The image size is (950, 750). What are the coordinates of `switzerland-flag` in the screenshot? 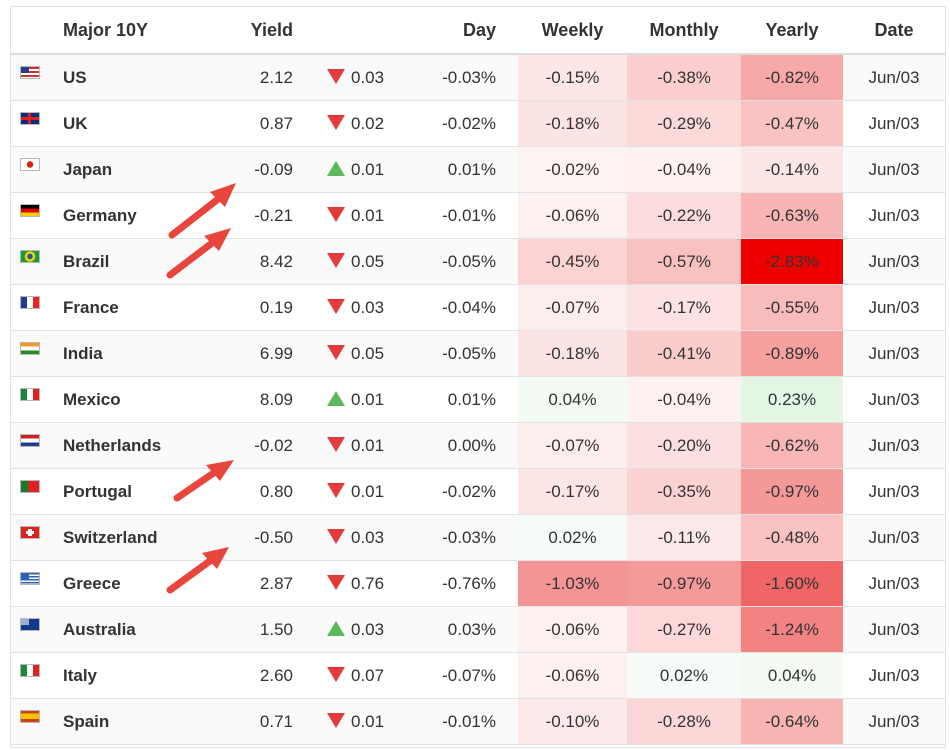 It's located at (30, 537).